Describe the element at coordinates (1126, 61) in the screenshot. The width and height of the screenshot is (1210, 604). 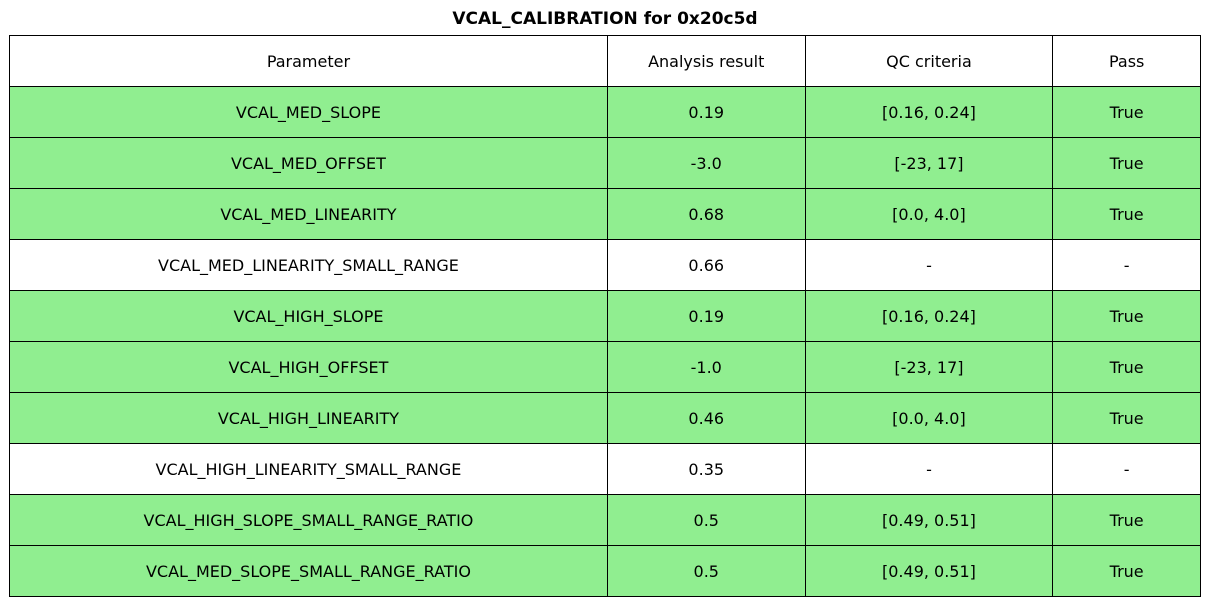
I see `column-header-pass: Pass` at that location.